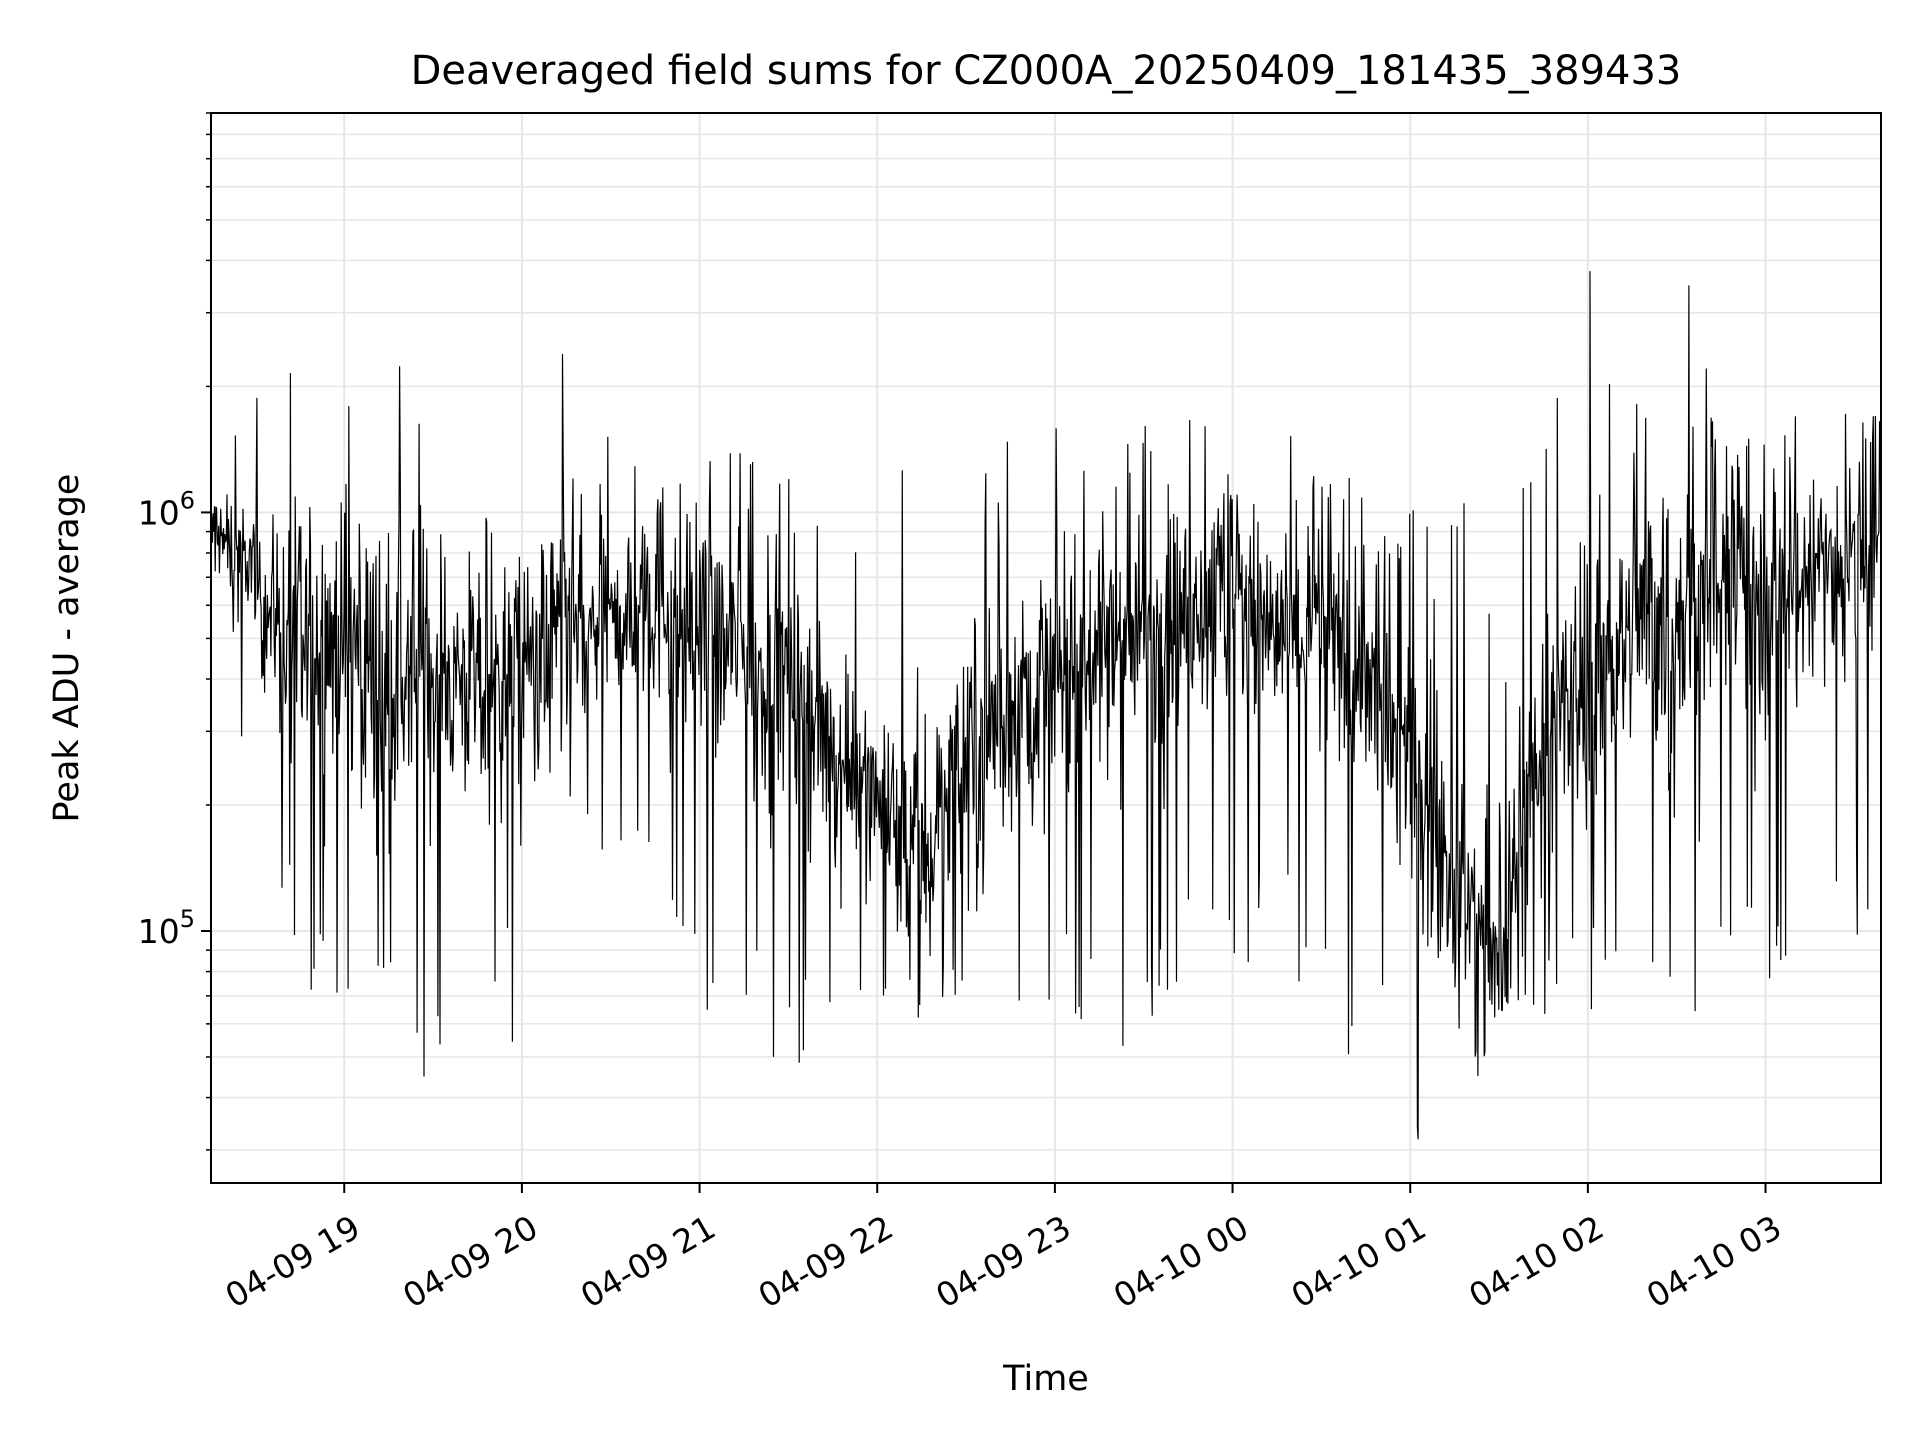 This screenshot has height=1440, width=1920. Describe the element at coordinates (187, 500) in the screenshot. I see `y-tick-exponent: 6` at that location.